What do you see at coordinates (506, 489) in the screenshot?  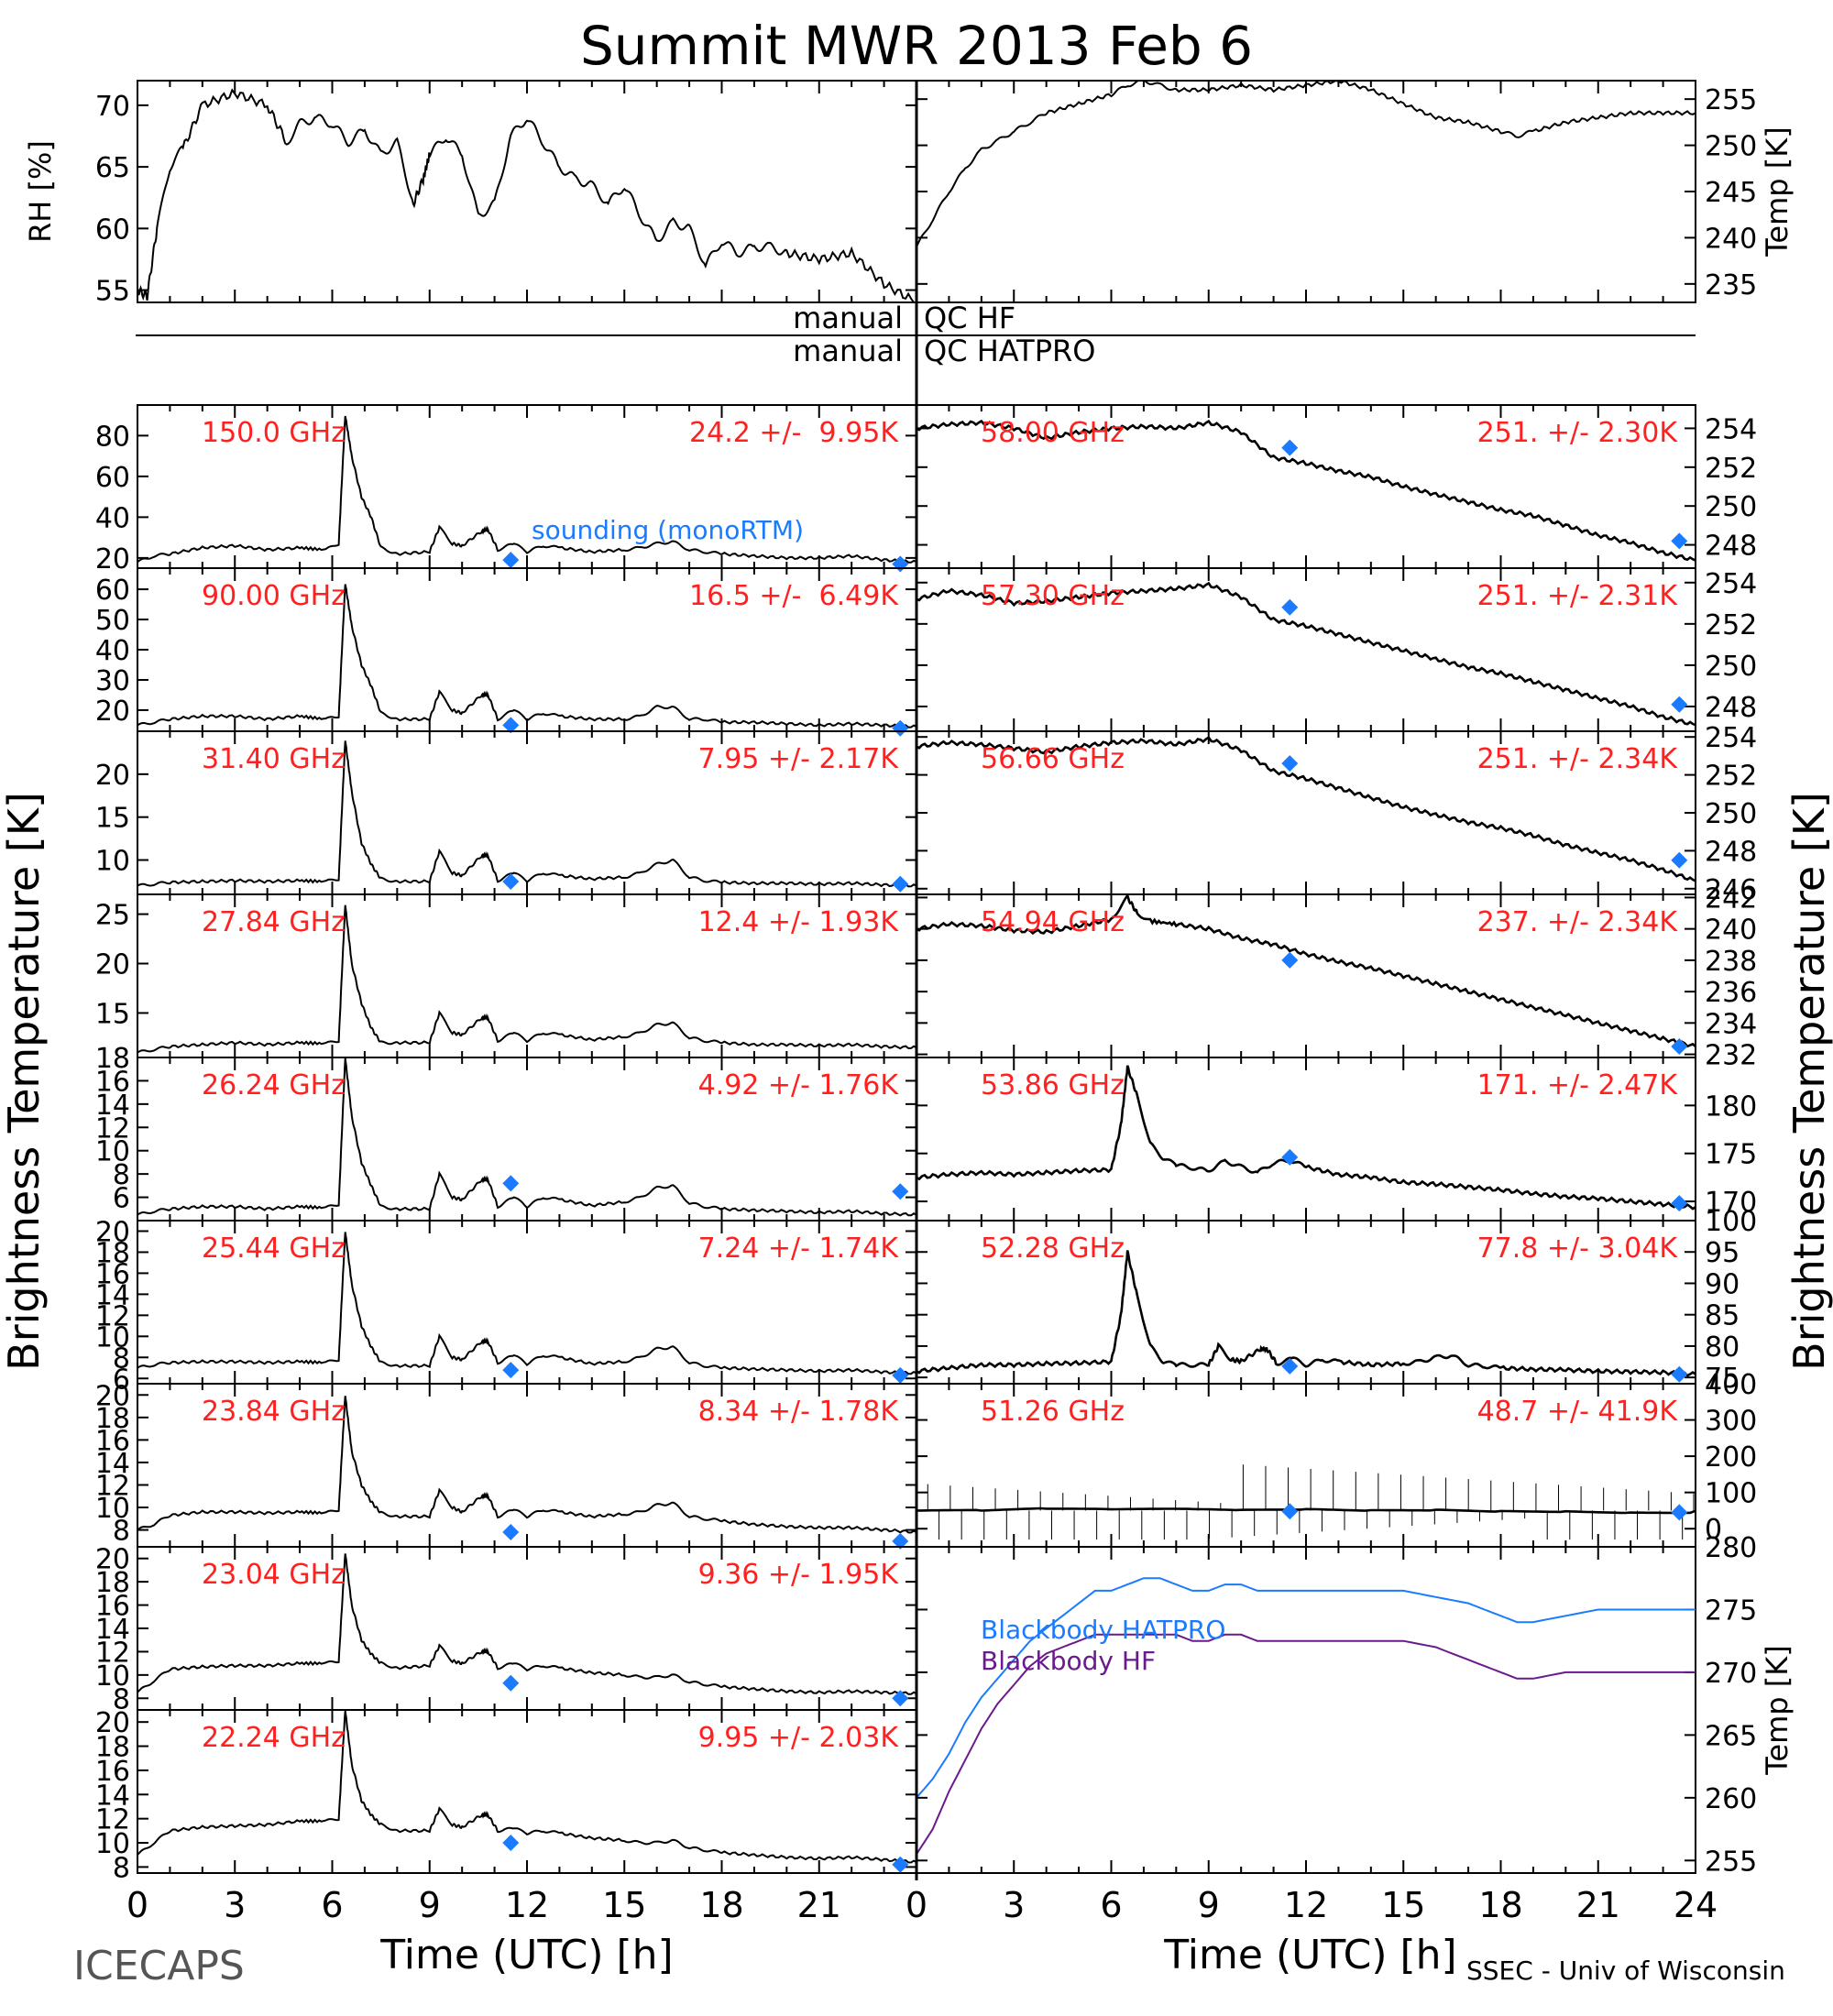 I see `panel-bt-150: 20 40 60 80 150.0 GHz 24.2 +/- 9.95K` at bounding box center [506, 489].